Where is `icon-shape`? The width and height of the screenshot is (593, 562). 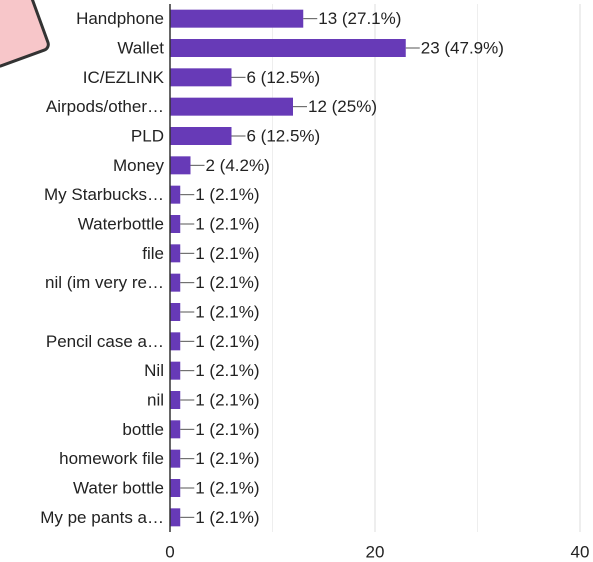
icon-shape is located at coordinates (25, 34).